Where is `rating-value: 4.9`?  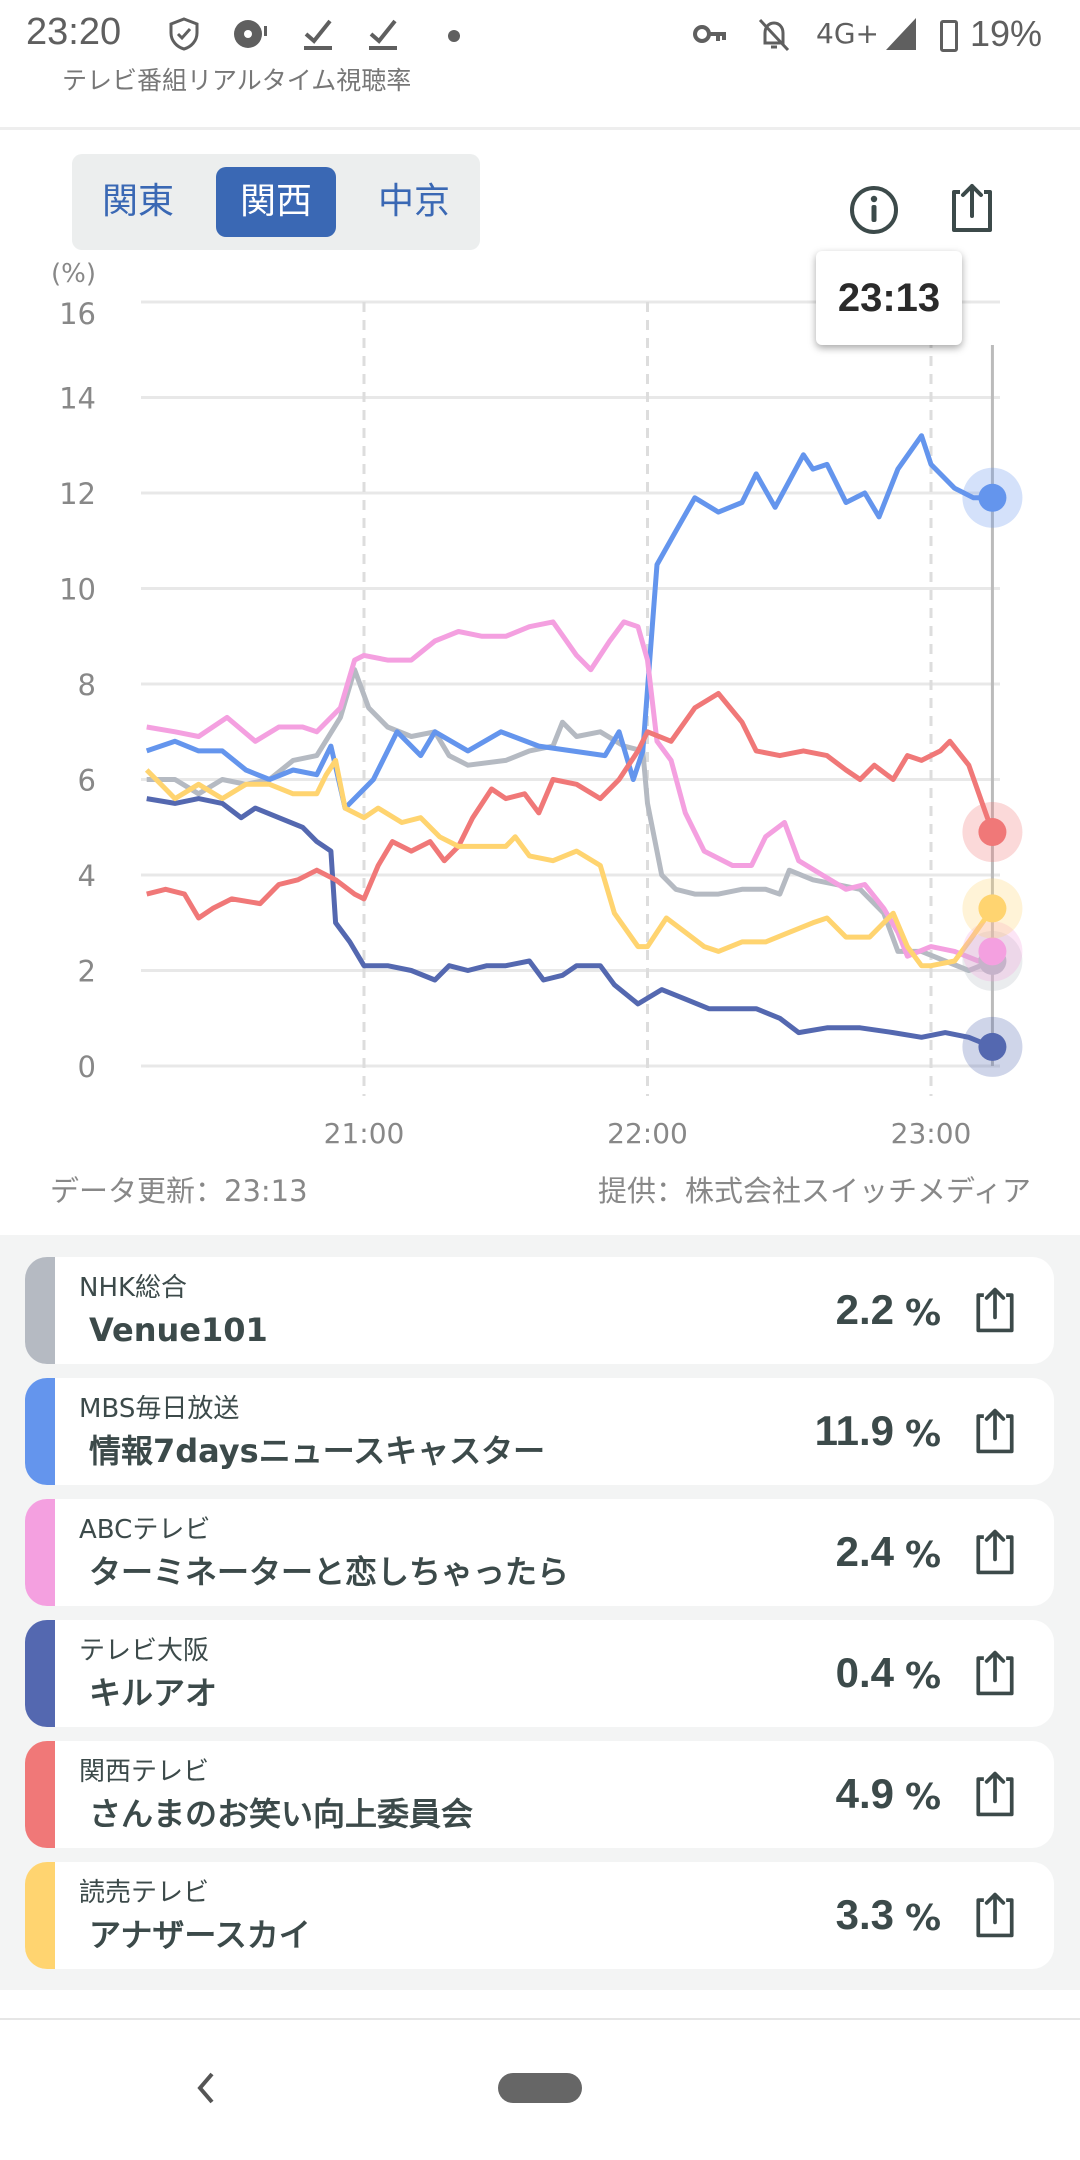 rating-value: 4.9 is located at coordinates (864, 1793).